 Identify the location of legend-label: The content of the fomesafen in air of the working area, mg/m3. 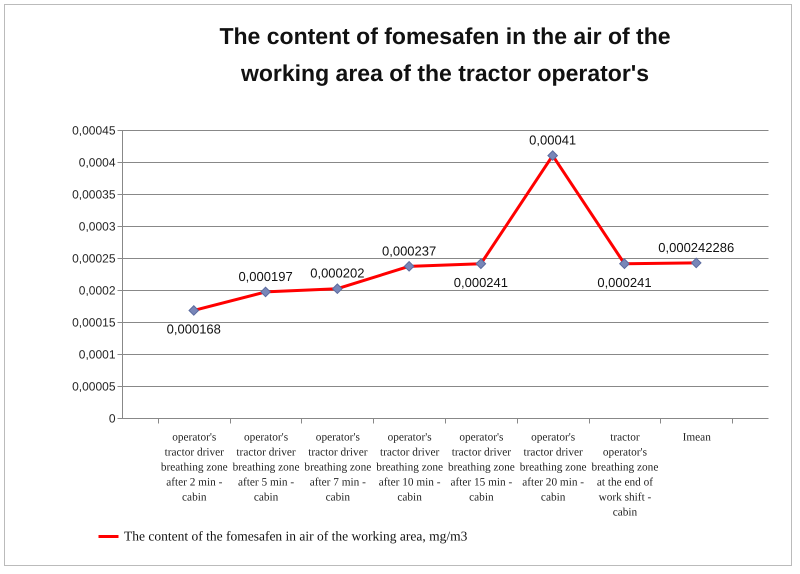
(296, 536).